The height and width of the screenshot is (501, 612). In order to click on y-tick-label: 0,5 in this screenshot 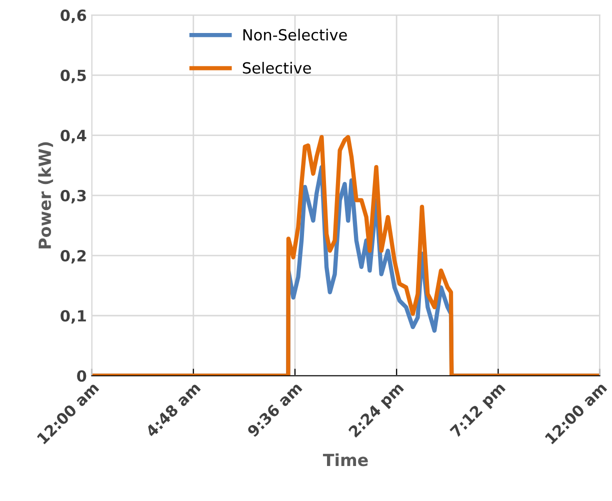, I will do `click(73, 77)`.